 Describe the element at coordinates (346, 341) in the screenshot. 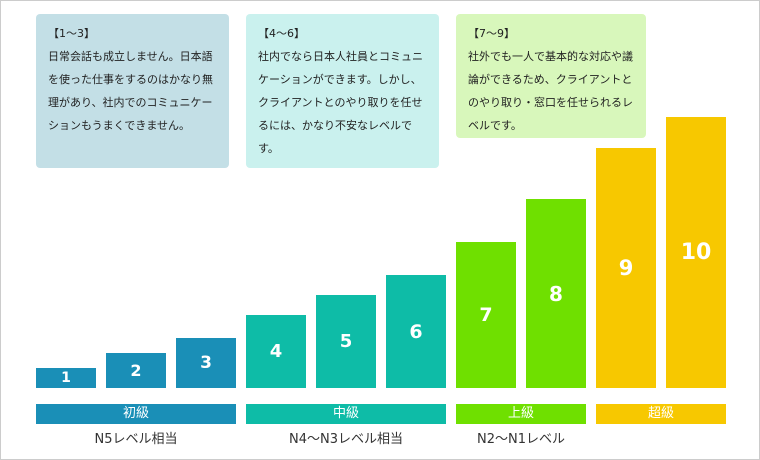

I see `level-bar: 5` at that location.